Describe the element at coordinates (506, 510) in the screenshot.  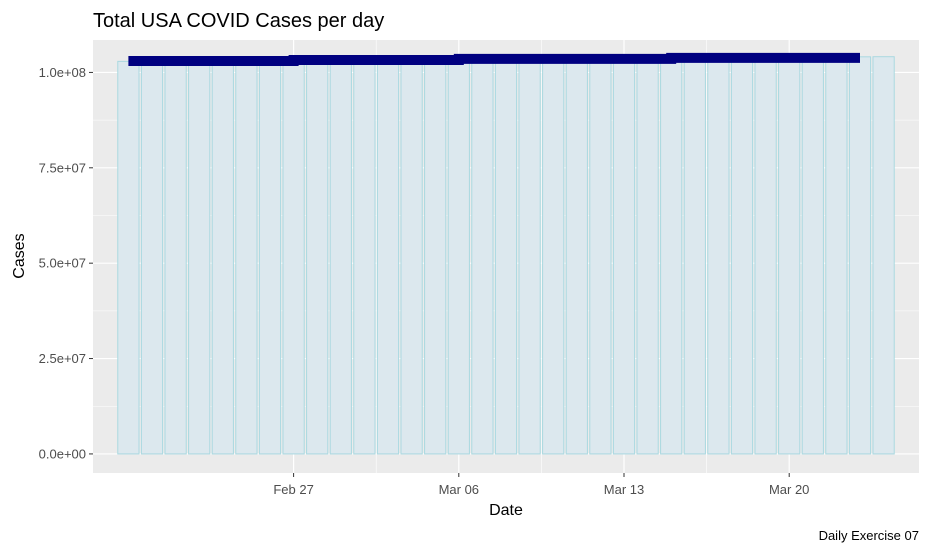
I see `x-axis-title: Date` at that location.